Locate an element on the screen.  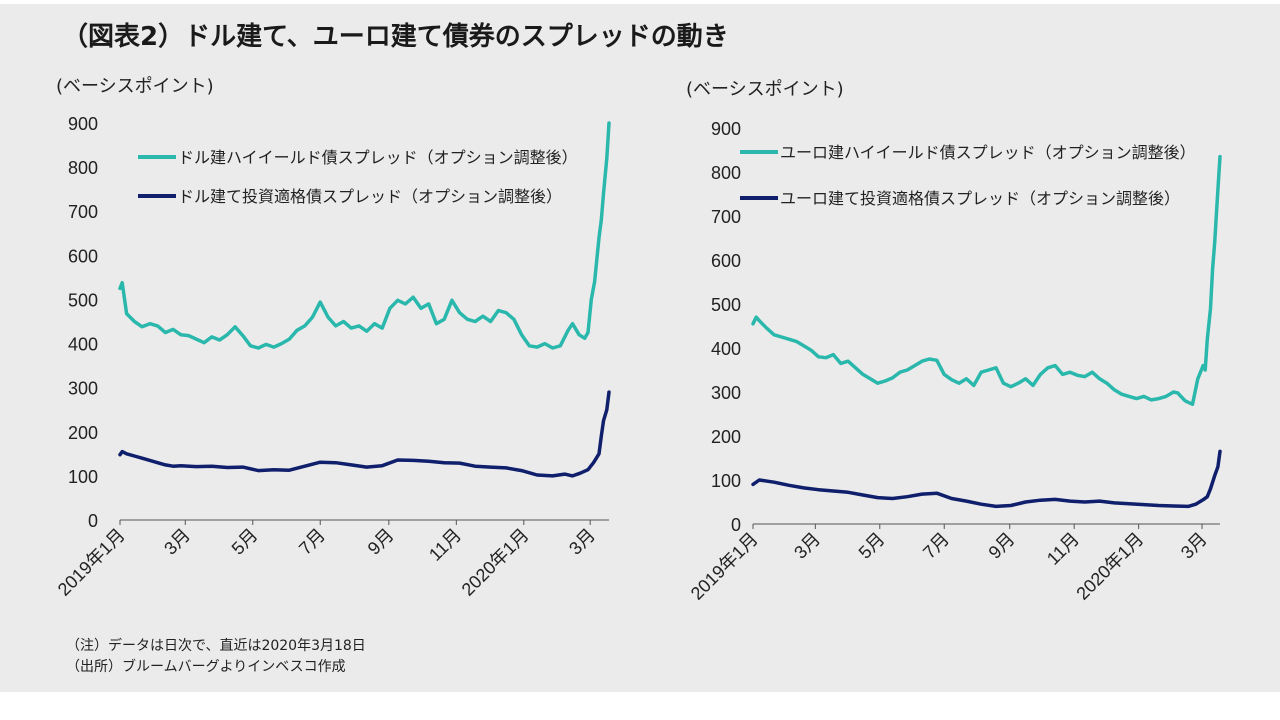
usd-y-tick-label: 100 is located at coordinates (83, 477).